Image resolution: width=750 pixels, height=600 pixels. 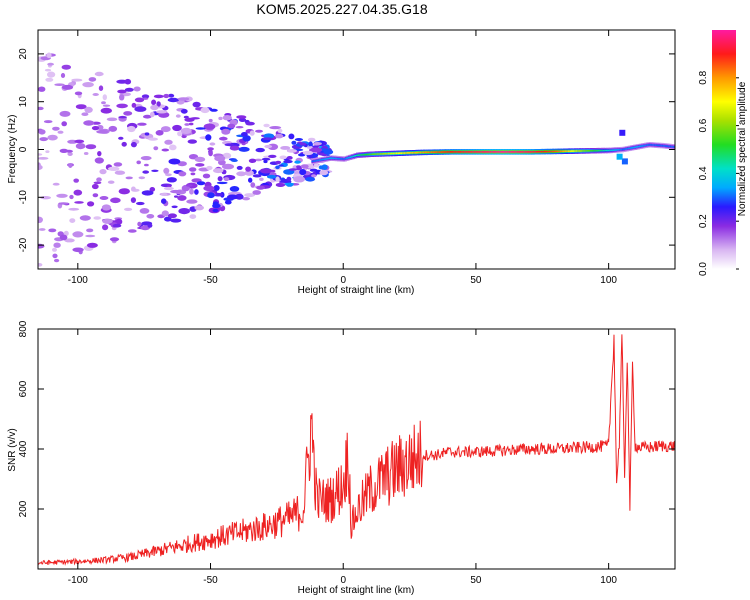 What do you see at coordinates (476, 280) in the screenshot?
I see `x-tick-label: 50` at bounding box center [476, 280].